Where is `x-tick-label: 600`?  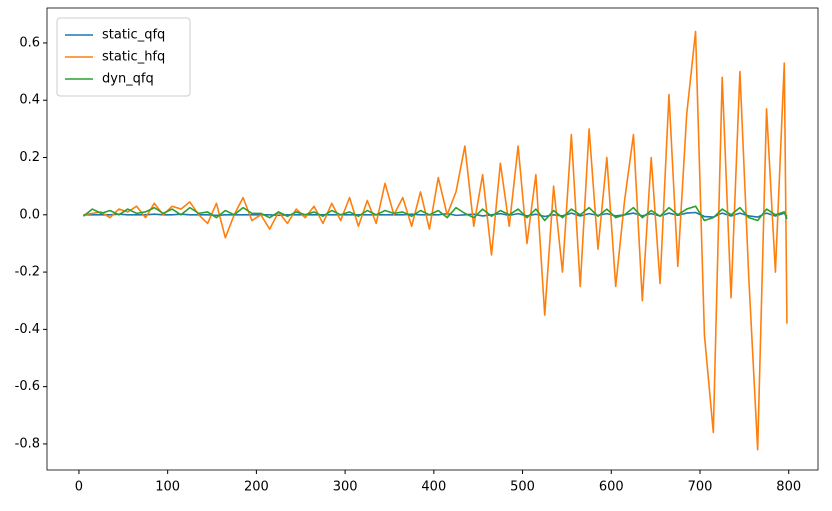
x-tick-label: 600 is located at coordinates (611, 487).